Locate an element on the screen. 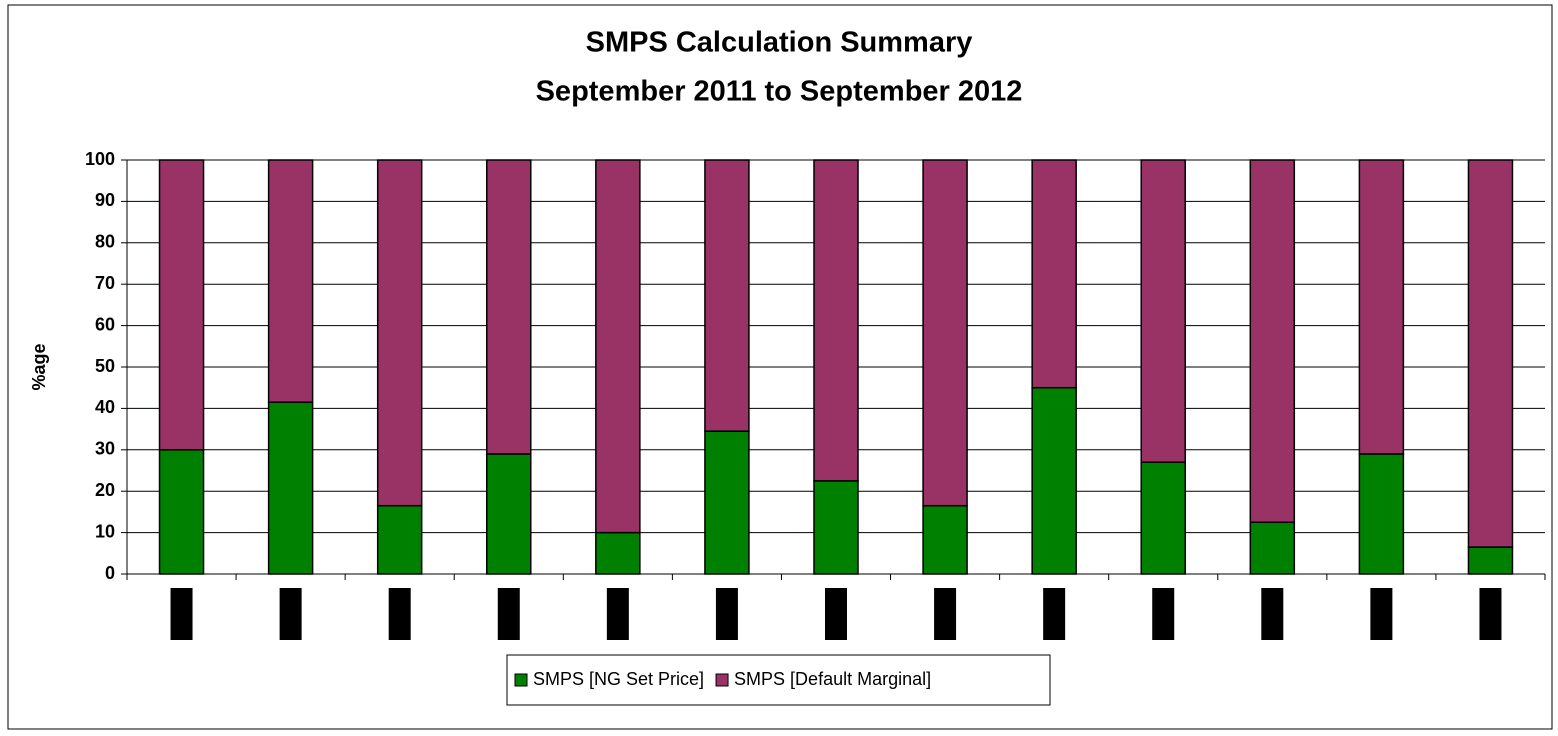  legend-box is located at coordinates (778, 680).